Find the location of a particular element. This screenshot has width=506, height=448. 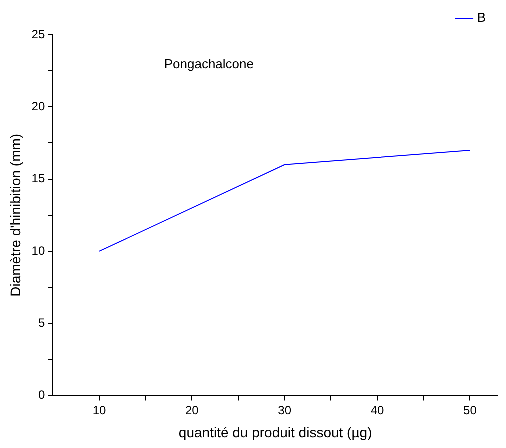

annotation: Pongachalcone is located at coordinates (209, 64).